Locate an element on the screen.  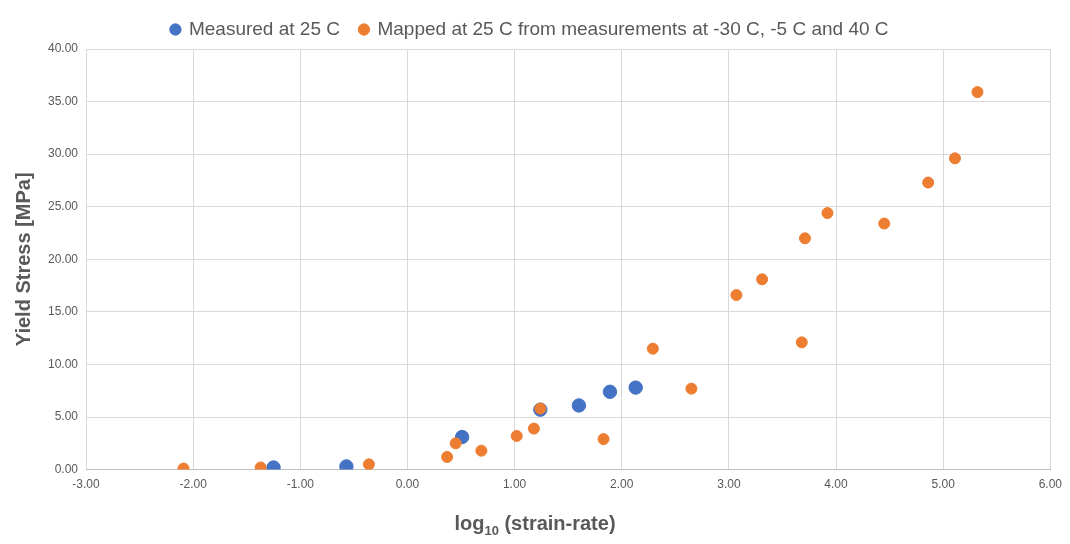
x-tick-label: 2.00 is located at coordinates (622, 484).